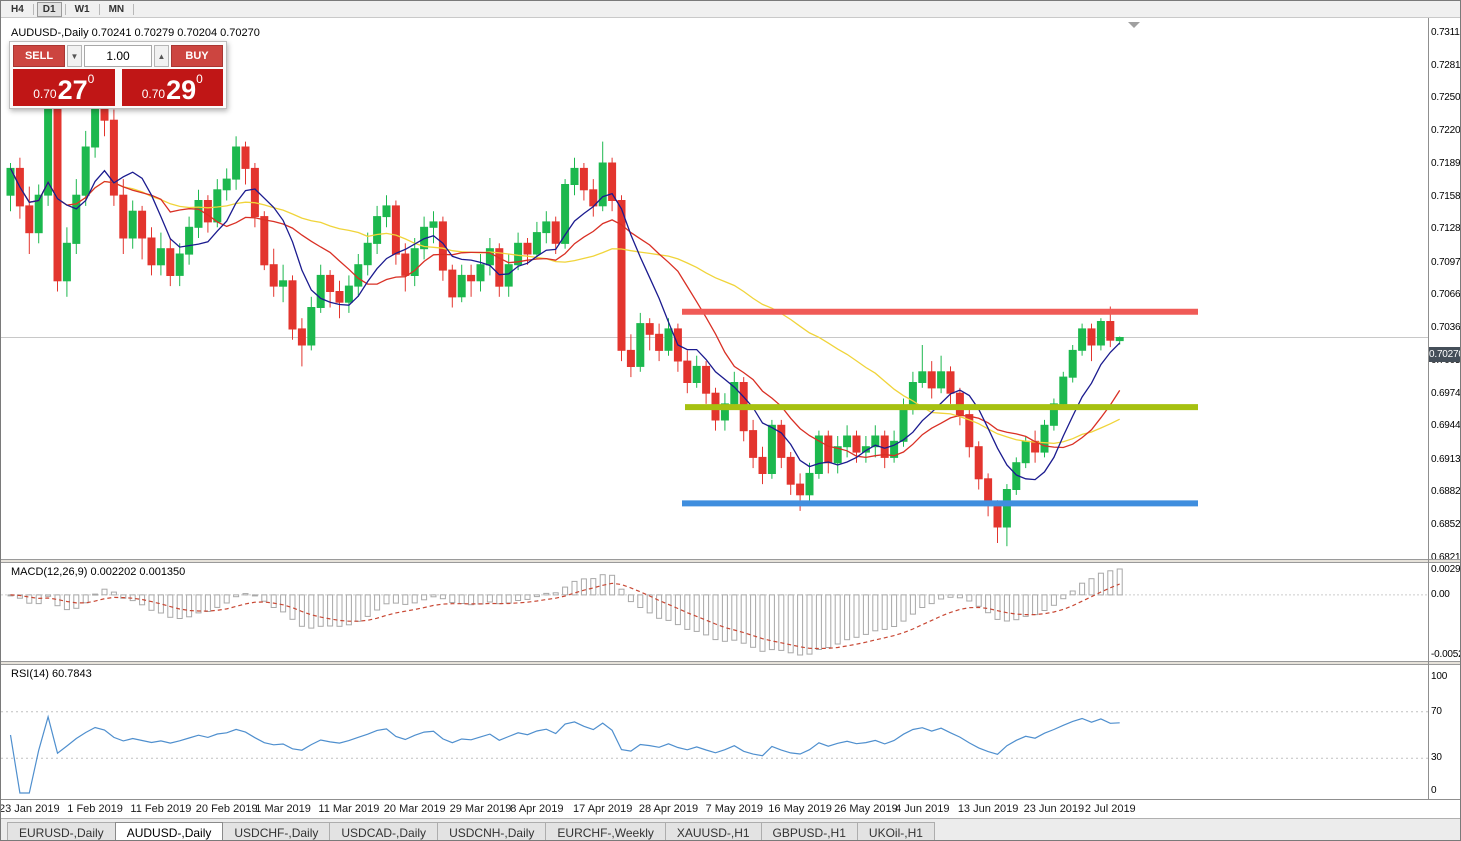 The width and height of the screenshot is (1461, 841). I want to click on sell-button: SELL, so click(39, 56).